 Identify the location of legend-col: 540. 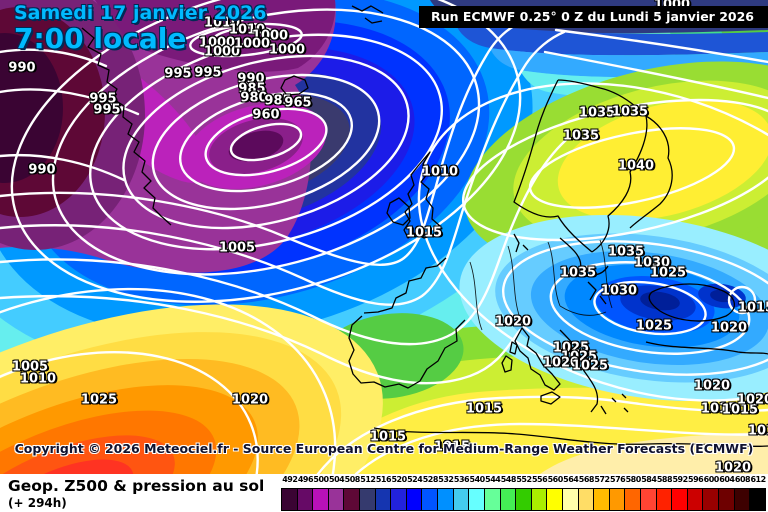
(477, 493).